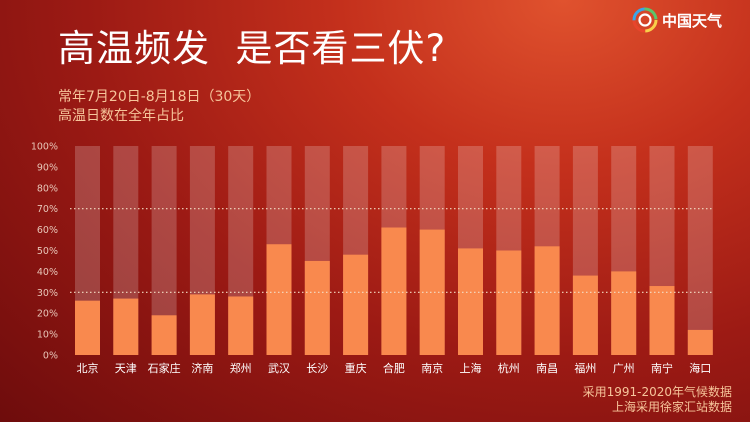 This screenshot has height=422, width=750. I want to click on y-tick-label: 40%, so click(47, 272).